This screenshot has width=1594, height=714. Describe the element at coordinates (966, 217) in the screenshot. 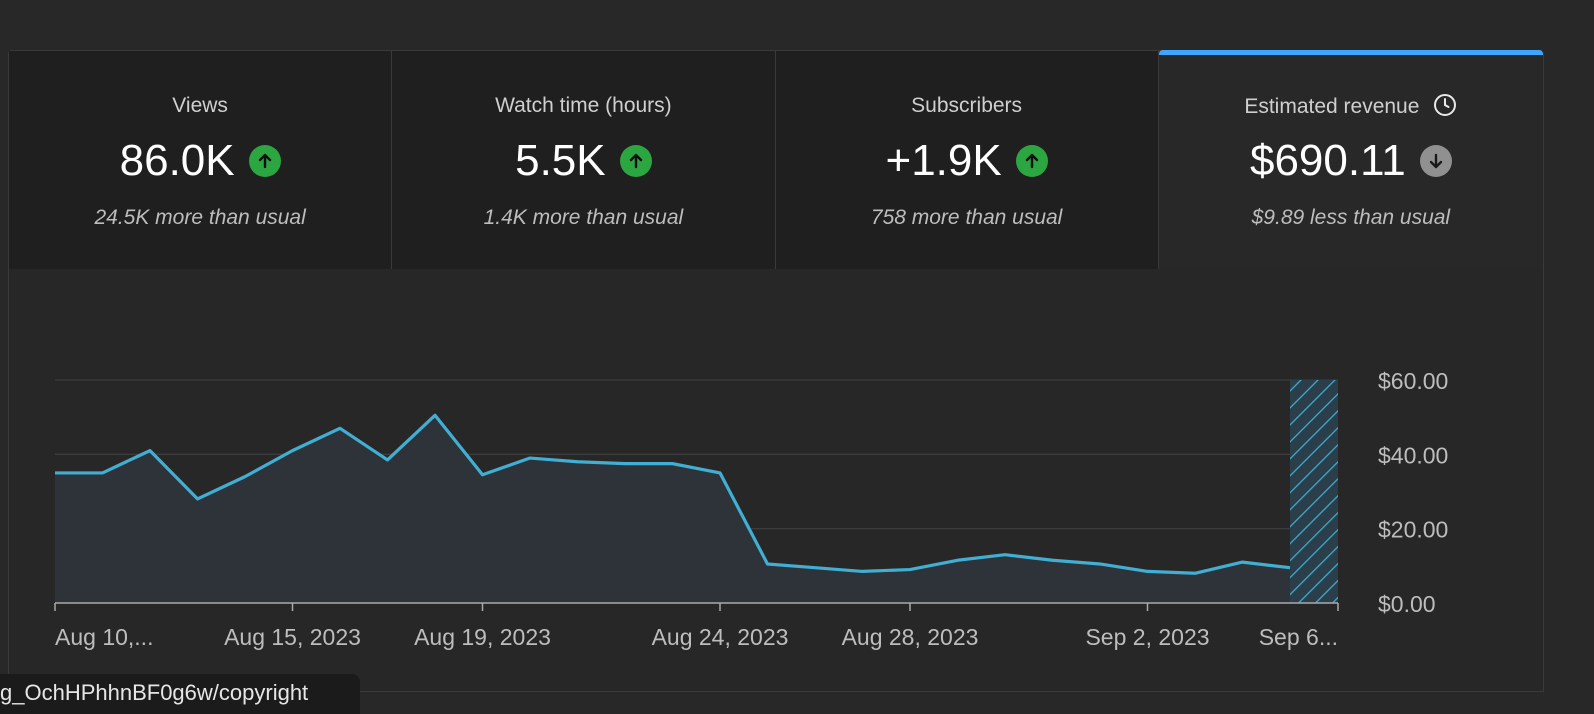

I see `metric-note: 758 more than usual` at that location.